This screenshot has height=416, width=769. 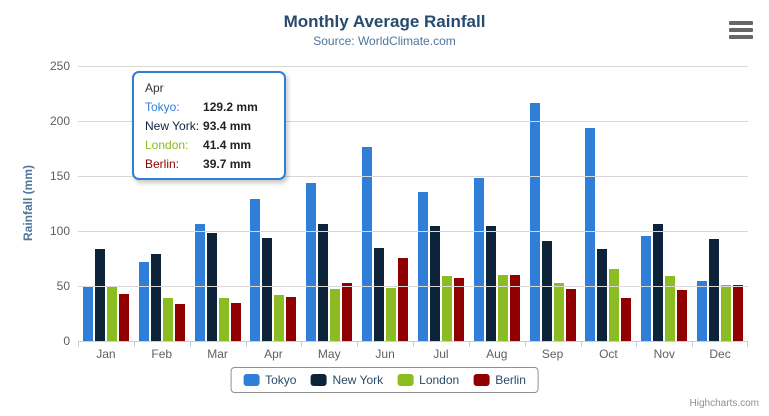 I want to click on tooltip-series-value-berlin: 39.7 mm, so click(x=227, y=164).